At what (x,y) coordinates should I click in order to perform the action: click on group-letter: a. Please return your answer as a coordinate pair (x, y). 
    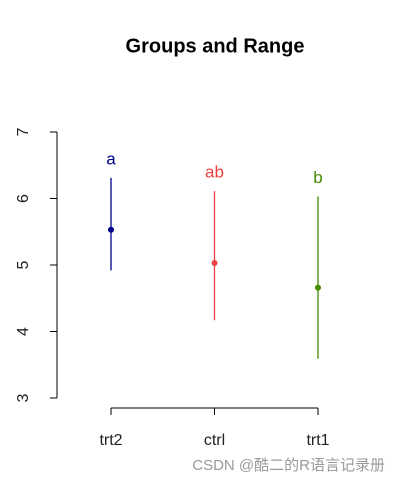
    Looking at the image, I should click on (111, 158).